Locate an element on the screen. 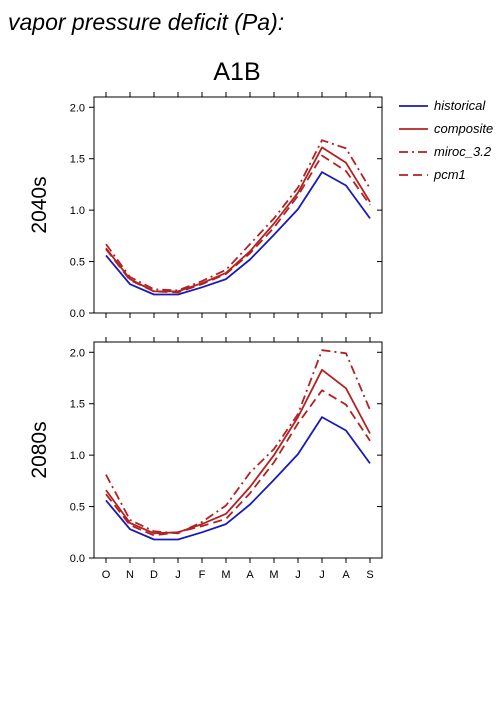 Image resolution: width=501 pixels, height=709 pixels. legend-label: historical is located at coordinates (460, 105).